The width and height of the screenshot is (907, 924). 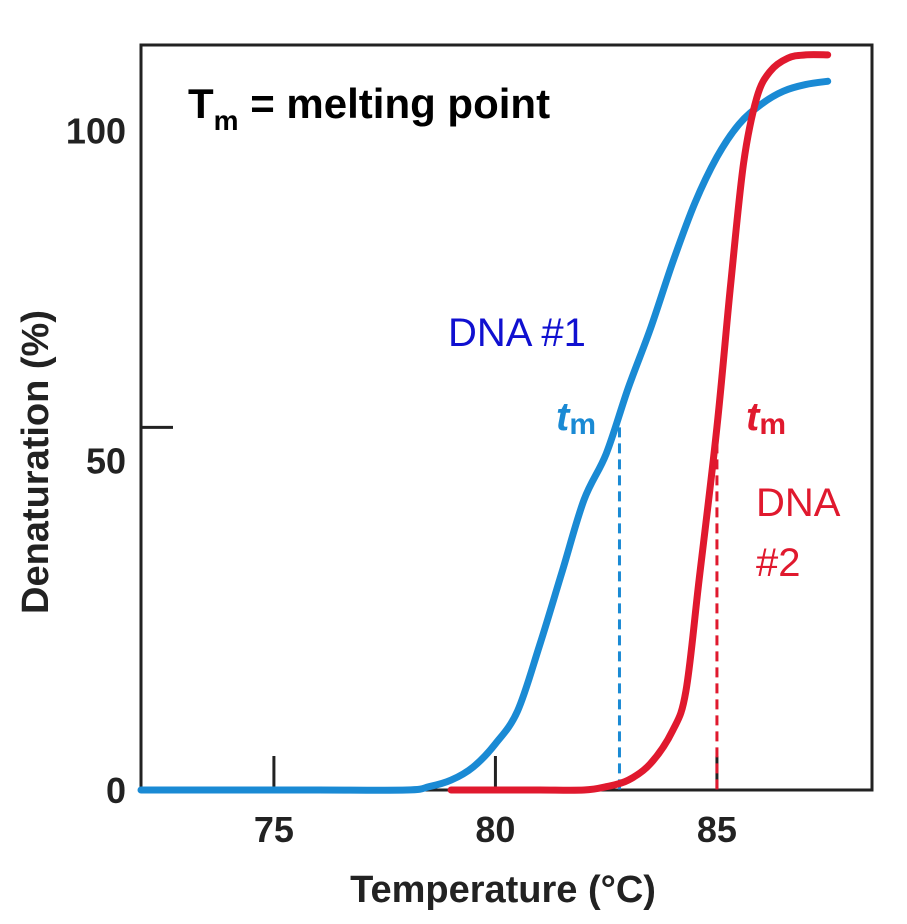 I want to click on dna2-tm-label: tm, so click(x=766, y=418).